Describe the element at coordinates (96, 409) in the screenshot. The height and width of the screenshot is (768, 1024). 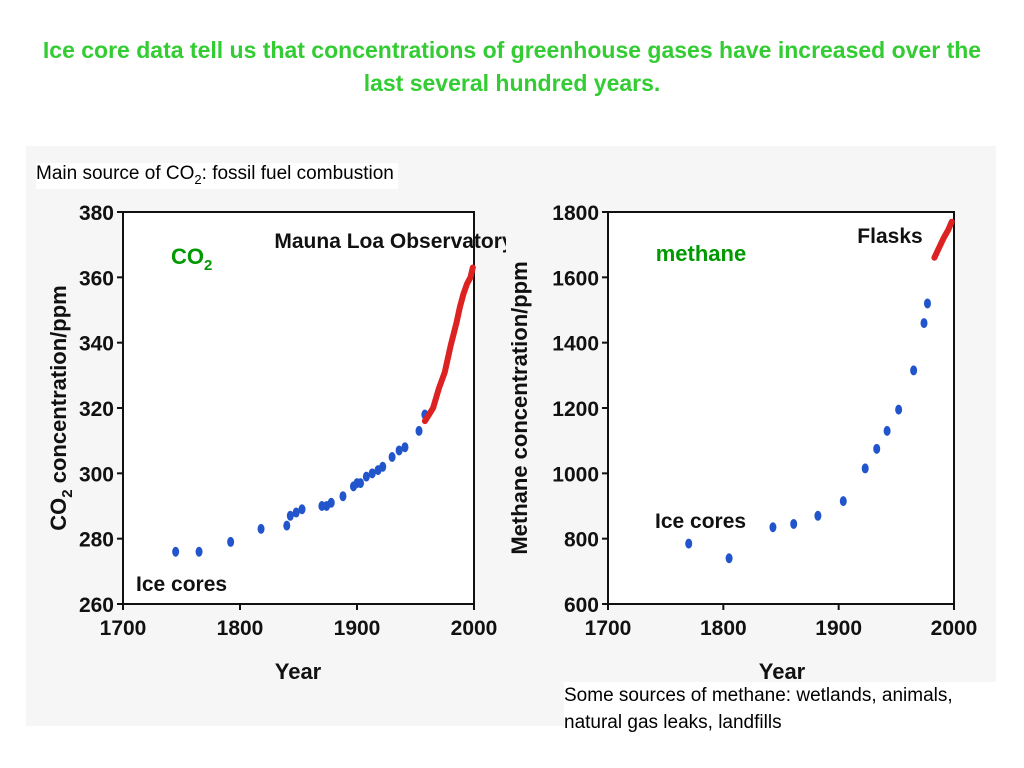
I see `co2-y-tick-label: 320` at that location.